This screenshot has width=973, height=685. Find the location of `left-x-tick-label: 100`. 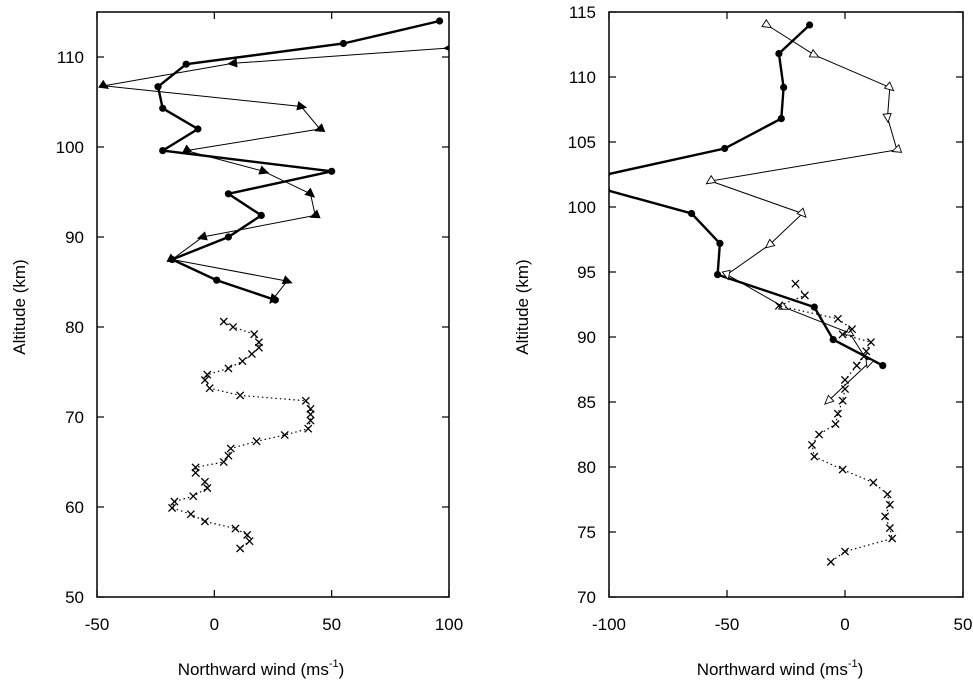

left-x-tick-label: 100 is located at coordinates (449, 624).